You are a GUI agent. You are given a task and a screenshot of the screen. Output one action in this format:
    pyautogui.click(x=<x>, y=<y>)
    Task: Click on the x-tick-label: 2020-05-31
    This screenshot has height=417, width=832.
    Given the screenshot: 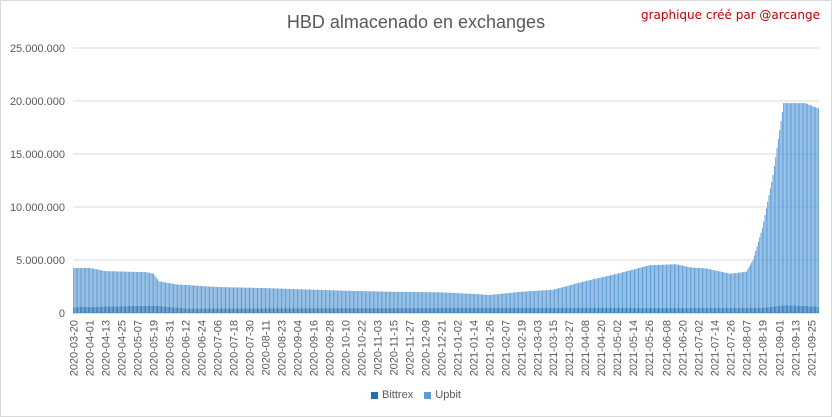 What is the action you would take?
    pyautogui.click(x=171, y=348)
    